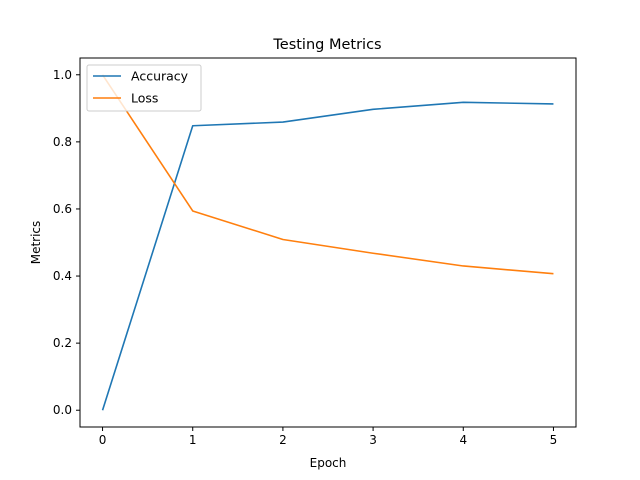 Image resolution: width=640 pixels, height=480 pixels. I want to click on y-tick-label: 1.0, so click(62, 75).